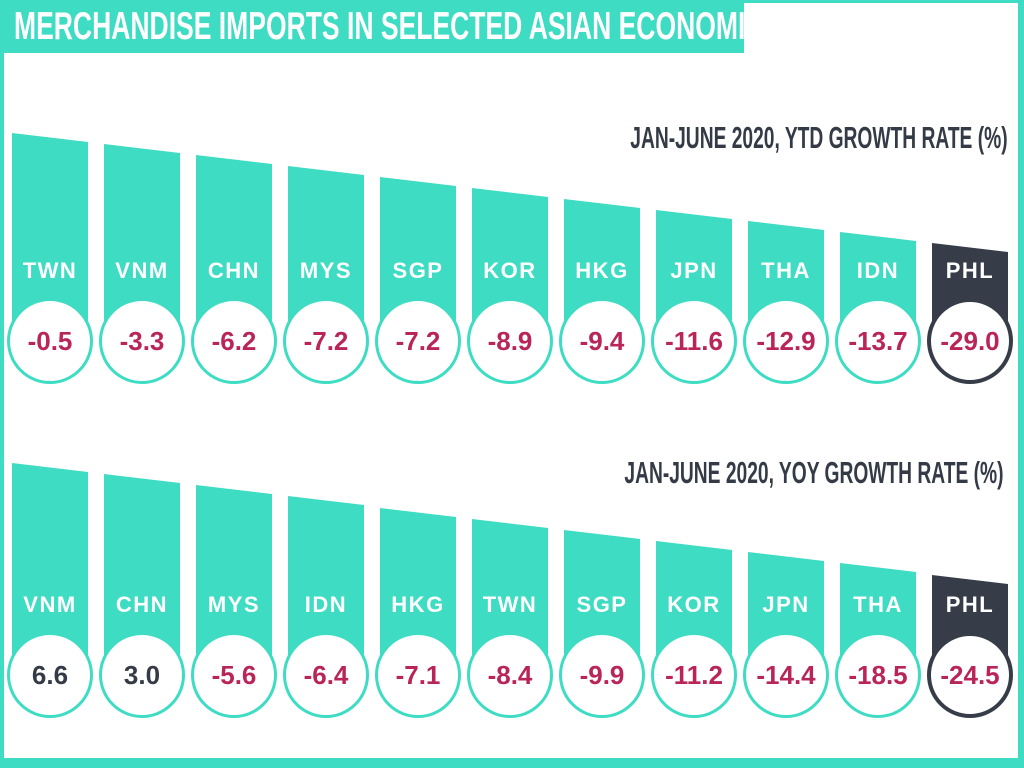 Image resolution: width=1024 pixels, height=768 pixels. What do you see at coordinates (878, 604) in the screenshot?
I see `bar-label-yoy-tha: THA` at bounding box center [878, 604].